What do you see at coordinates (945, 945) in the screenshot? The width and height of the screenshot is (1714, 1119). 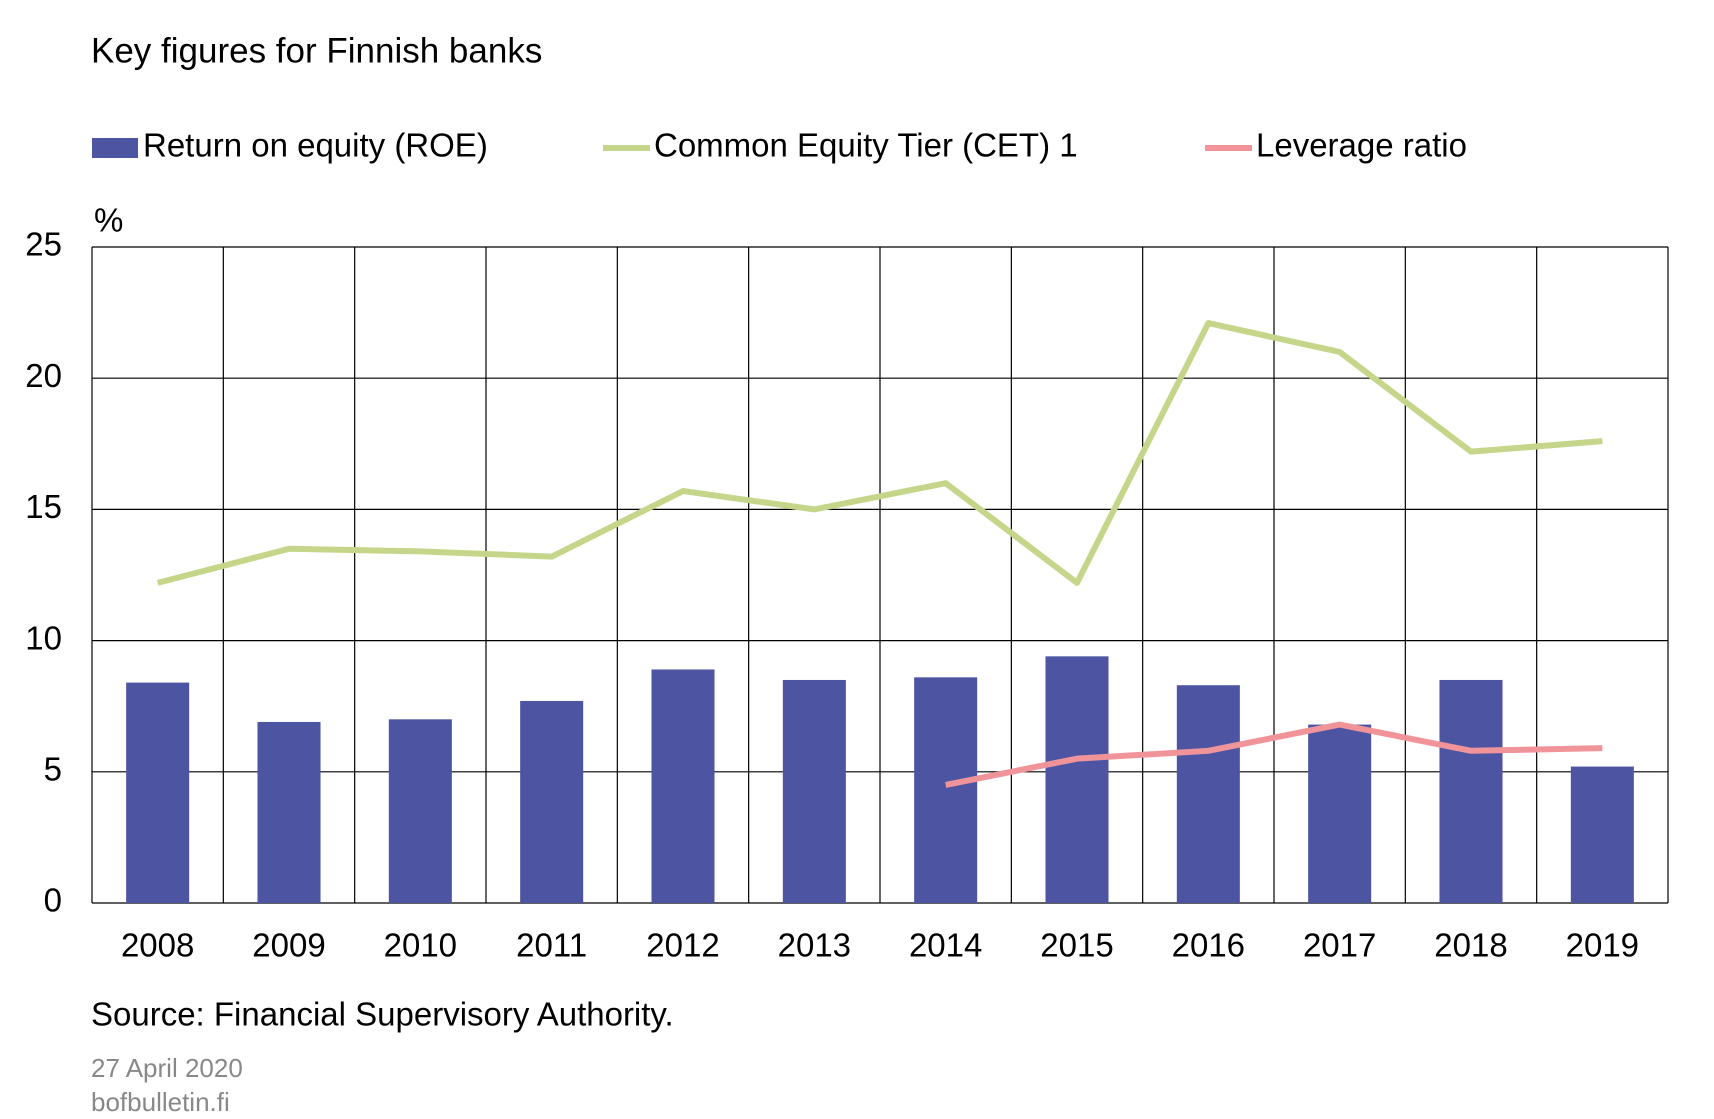 I see `x-tick-label: 2014` at bounding box center [945, 945].